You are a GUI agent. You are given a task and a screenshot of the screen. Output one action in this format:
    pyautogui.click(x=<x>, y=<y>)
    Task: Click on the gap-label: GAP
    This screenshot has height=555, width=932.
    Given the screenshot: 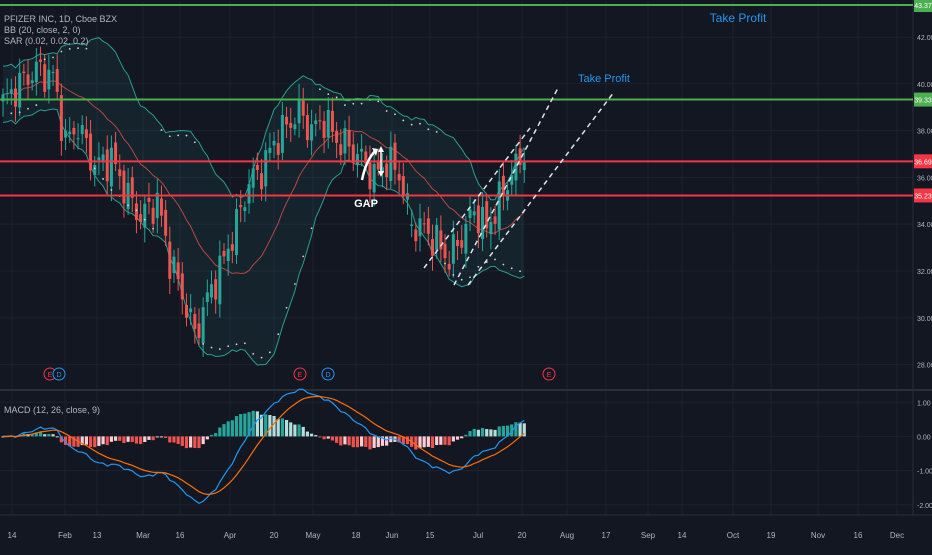 What is the action you would take?
    pyautogui.click(x=366, y=204)
    